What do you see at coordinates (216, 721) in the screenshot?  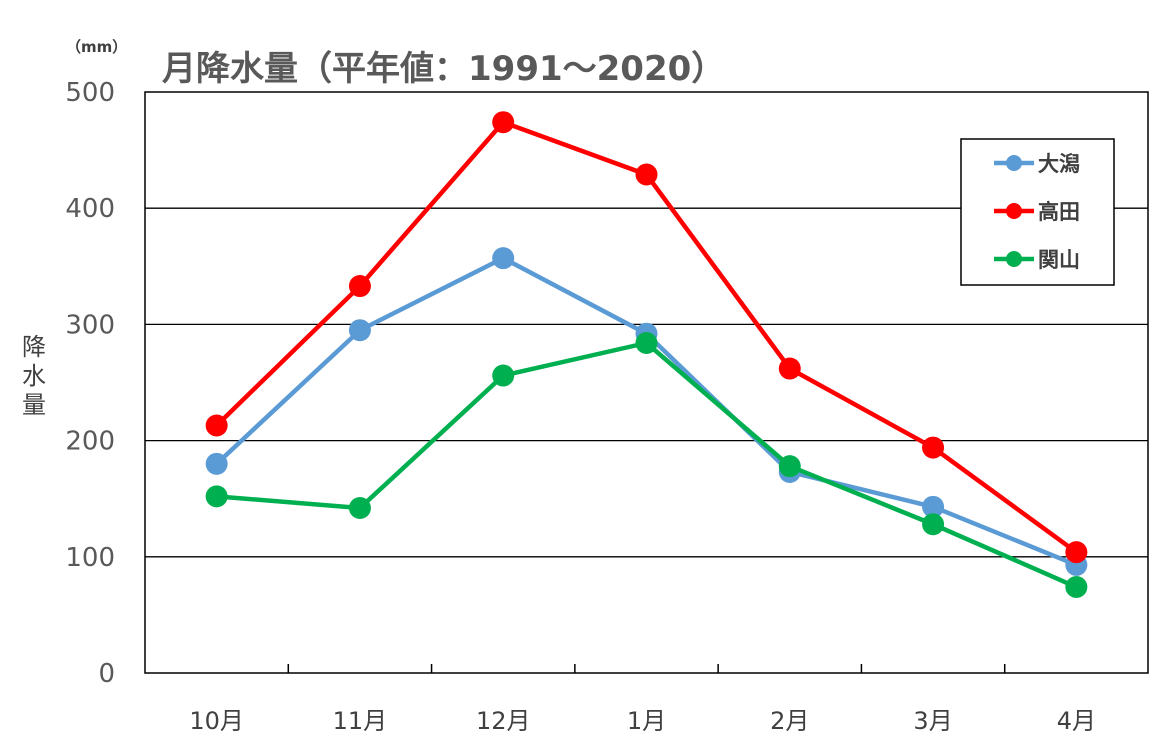 I see `x-tick-label: 10月` at bounding box center [216, 721].